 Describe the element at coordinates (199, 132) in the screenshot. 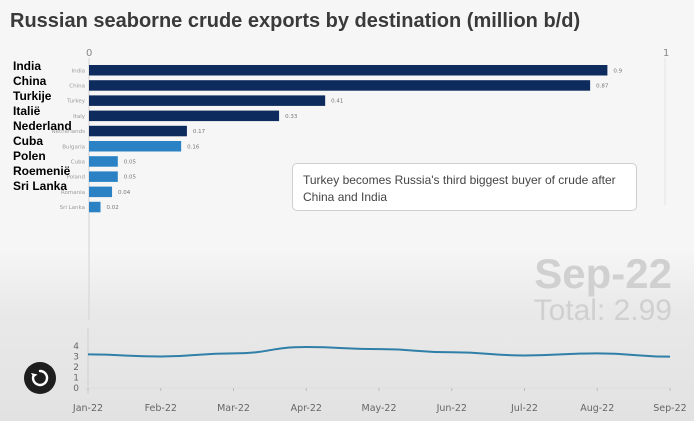

I see `bar-value-label: 0.17` at that location.